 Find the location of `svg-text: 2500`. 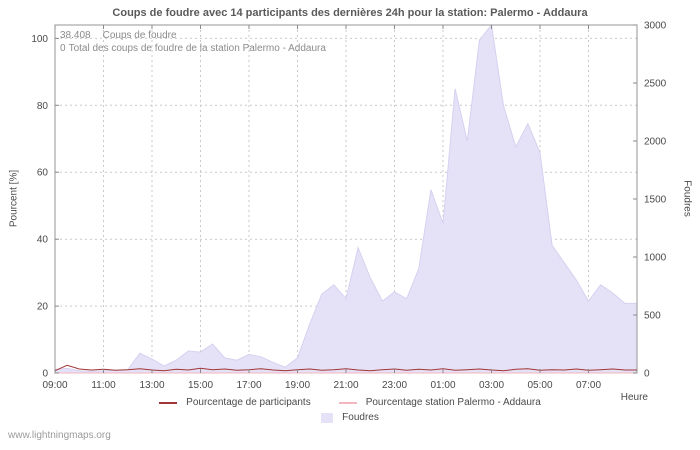

svg-text: 2500 is located at coordinates (655, 84).